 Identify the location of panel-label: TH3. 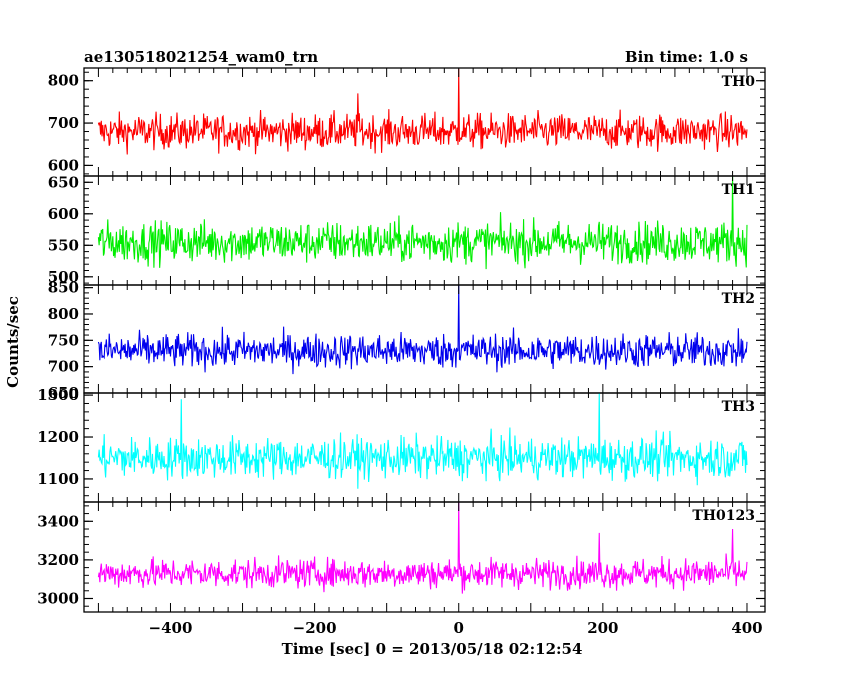
(738, 407).